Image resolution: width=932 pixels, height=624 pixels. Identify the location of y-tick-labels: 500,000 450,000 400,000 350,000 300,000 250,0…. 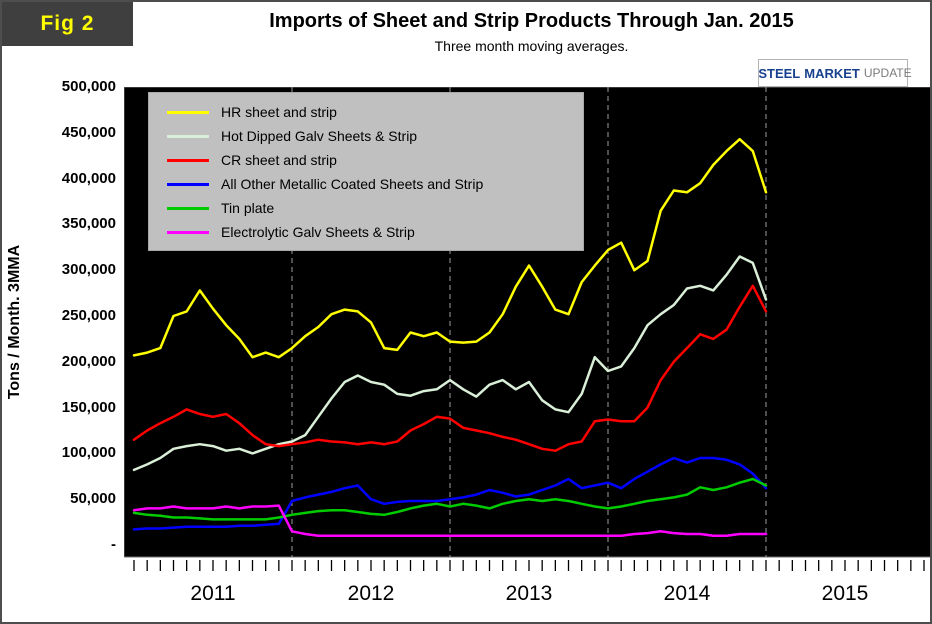
(61, 312).